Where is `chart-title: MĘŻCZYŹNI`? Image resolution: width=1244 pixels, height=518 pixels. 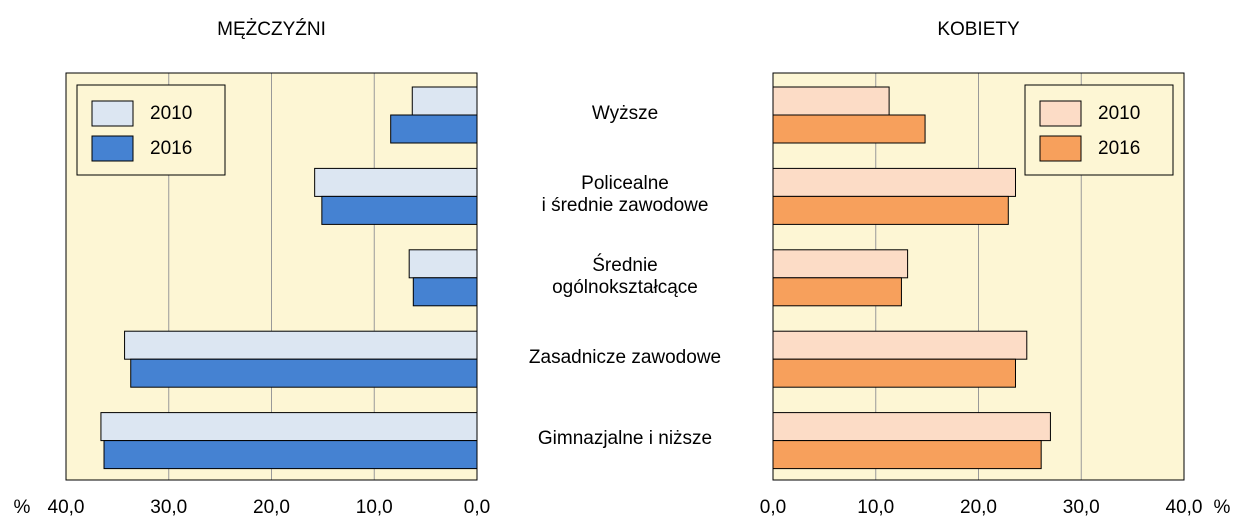
chart-title: MĘŻCZYŹNI is located at coordinates (271, 29).